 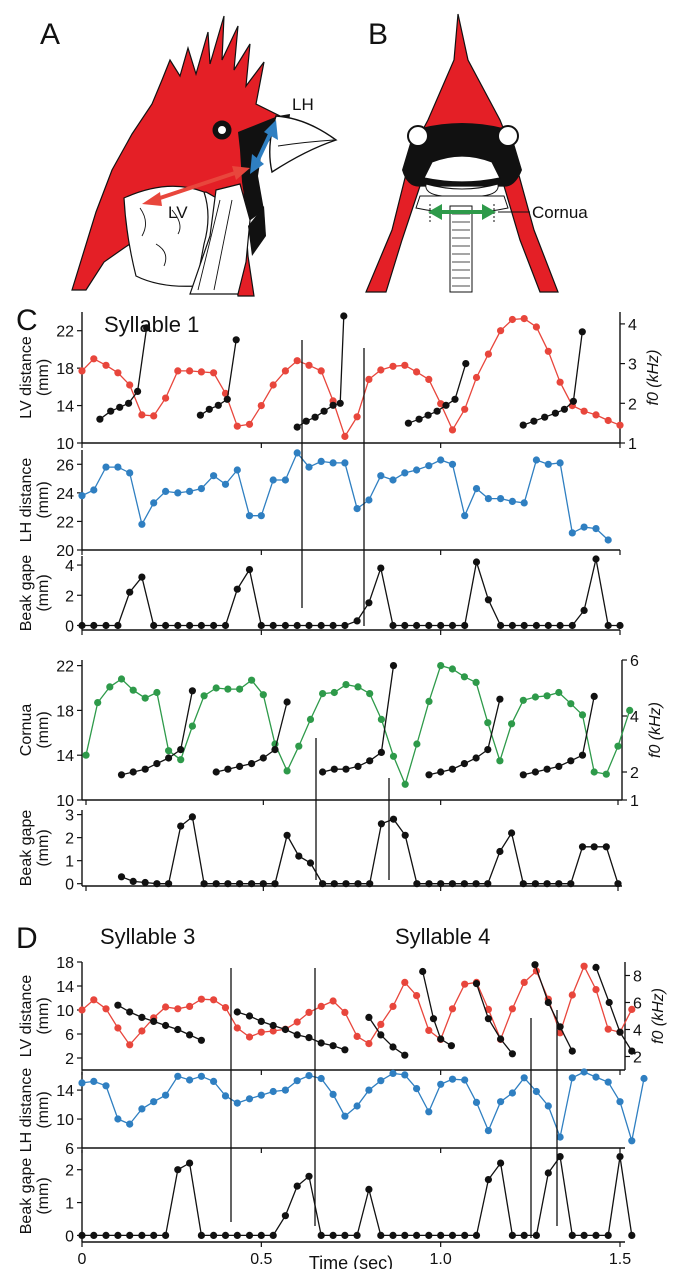 What do you see at coordinates (320, 851) in the screenshot?
I see `chart-panel-5: 0 1 2 3 Beak gape(mm)` at bounding box center [320, 851].